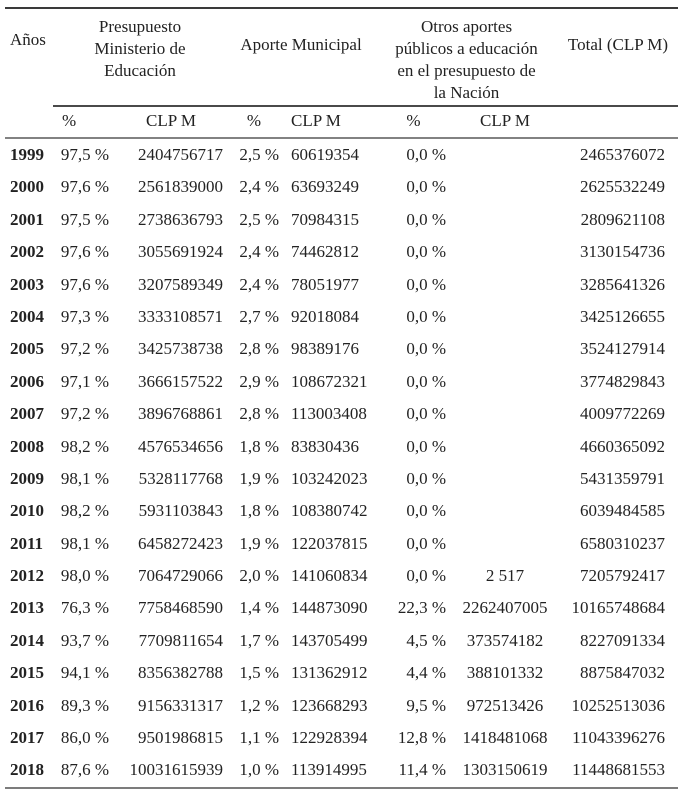 This screenshot has height=797, width=682. I want to click on ministerio-pct-cell: 98,2 %, so click(84, 446).